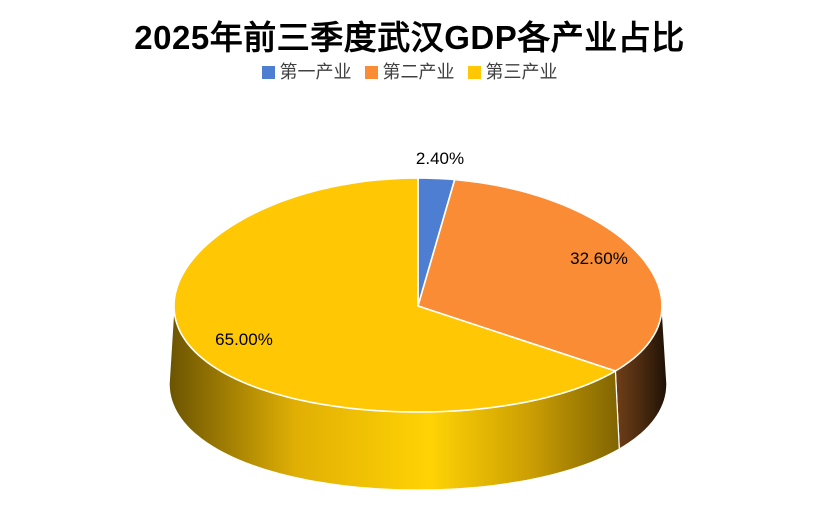  I want to click on legend-swatch-secondary-industry, so click(371, 72).